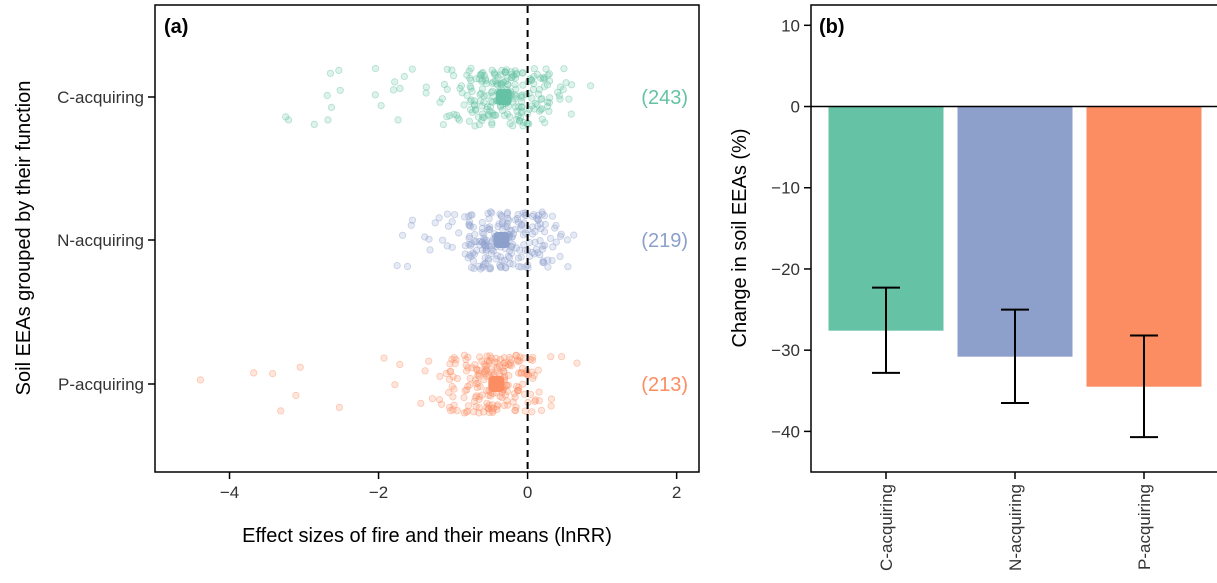 Image resolution: width=1217 pixels, height=583 pixels. I want to click on x-tick-label: 2, so click(676, 492).